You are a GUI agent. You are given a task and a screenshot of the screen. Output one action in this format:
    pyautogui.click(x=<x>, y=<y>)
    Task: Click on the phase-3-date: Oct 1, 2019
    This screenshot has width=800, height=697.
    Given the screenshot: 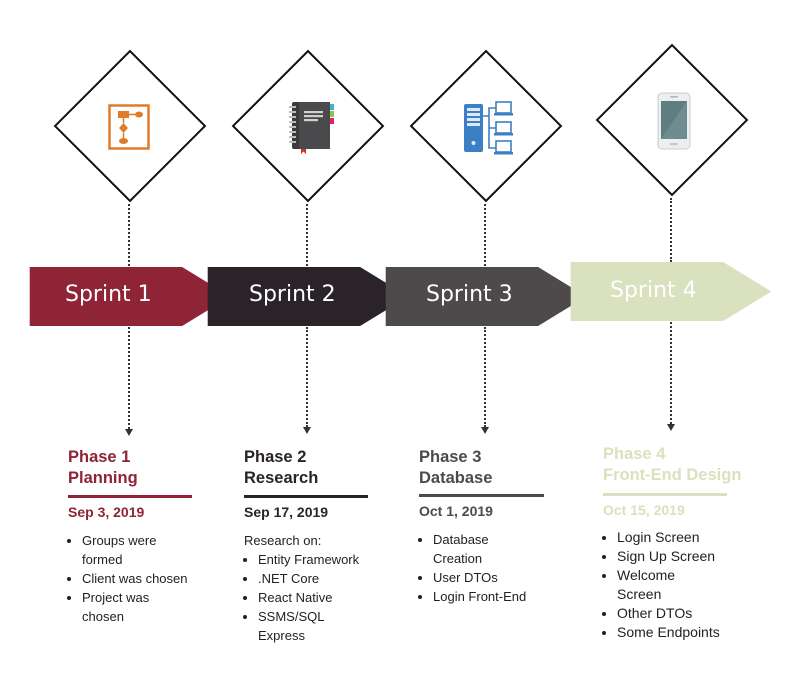 What is the action you would take?
    pyautogui.click(x=456, y=511)
    